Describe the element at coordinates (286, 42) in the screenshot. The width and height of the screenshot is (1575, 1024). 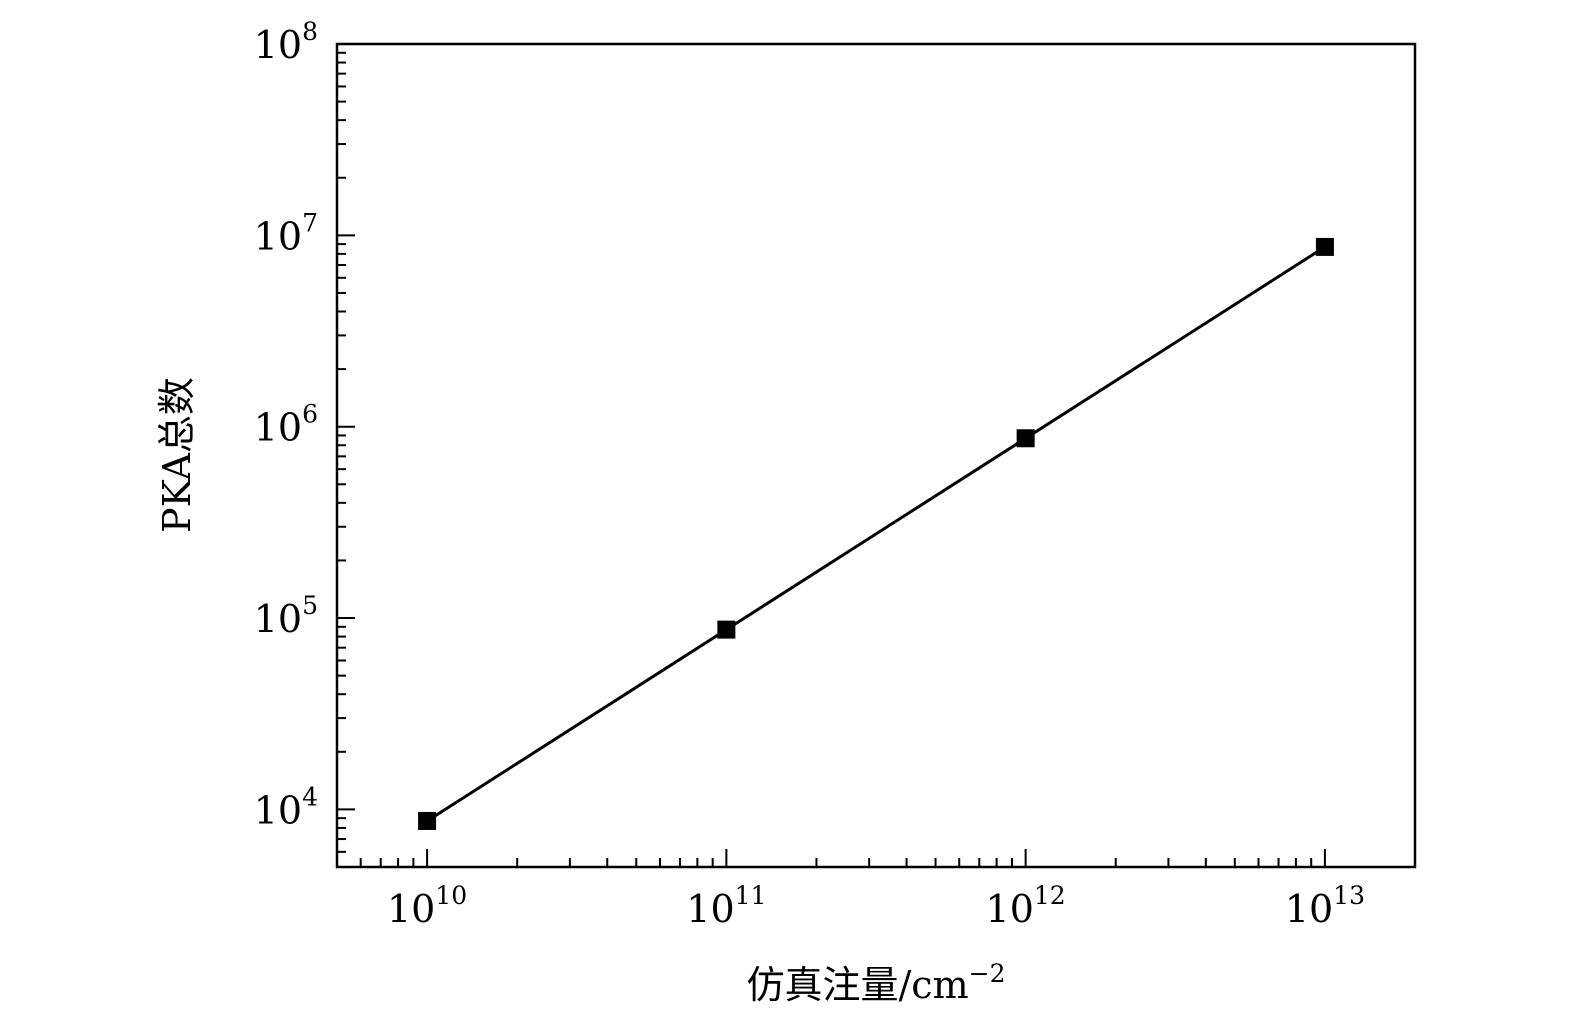
I see `y-tick-label: 10⁸` at that location.